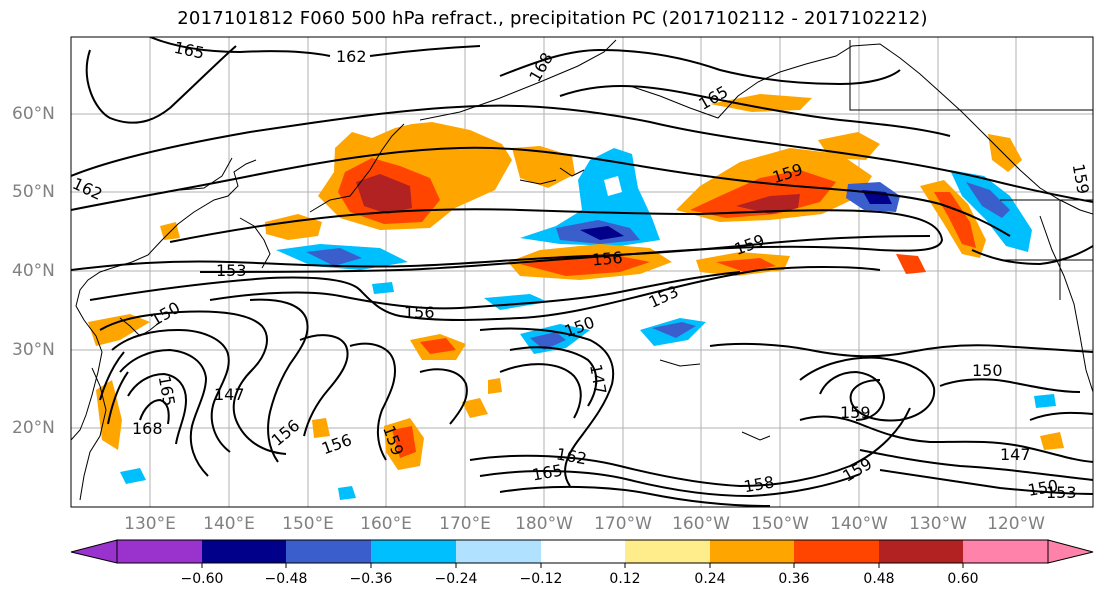  Describe the element at coordinates (855, 412) in the screenshot. I see `contour-label: 159` at that location.